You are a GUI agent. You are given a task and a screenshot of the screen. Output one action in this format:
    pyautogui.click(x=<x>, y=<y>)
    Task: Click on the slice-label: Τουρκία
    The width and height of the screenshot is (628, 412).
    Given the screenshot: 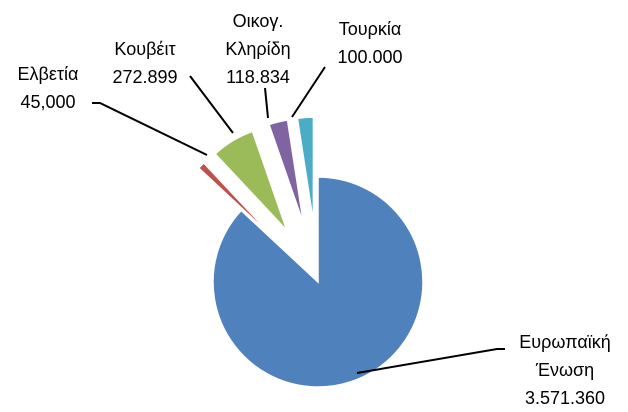 What is the action you would take?
    pyautogui.click(x=370, y=29)
    